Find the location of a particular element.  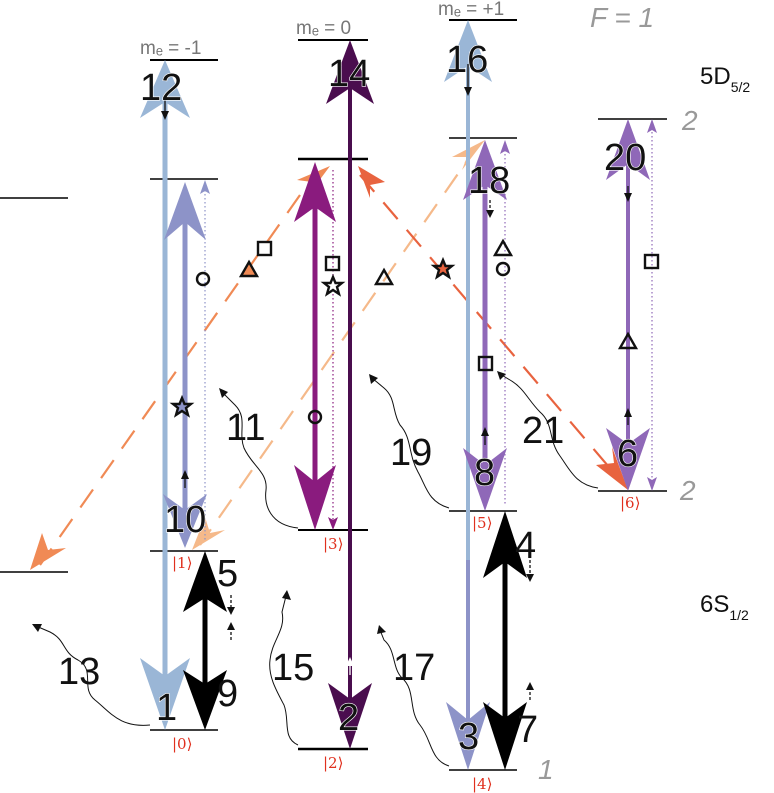

small-arrow-16-head is located at coordinates (468, 91).